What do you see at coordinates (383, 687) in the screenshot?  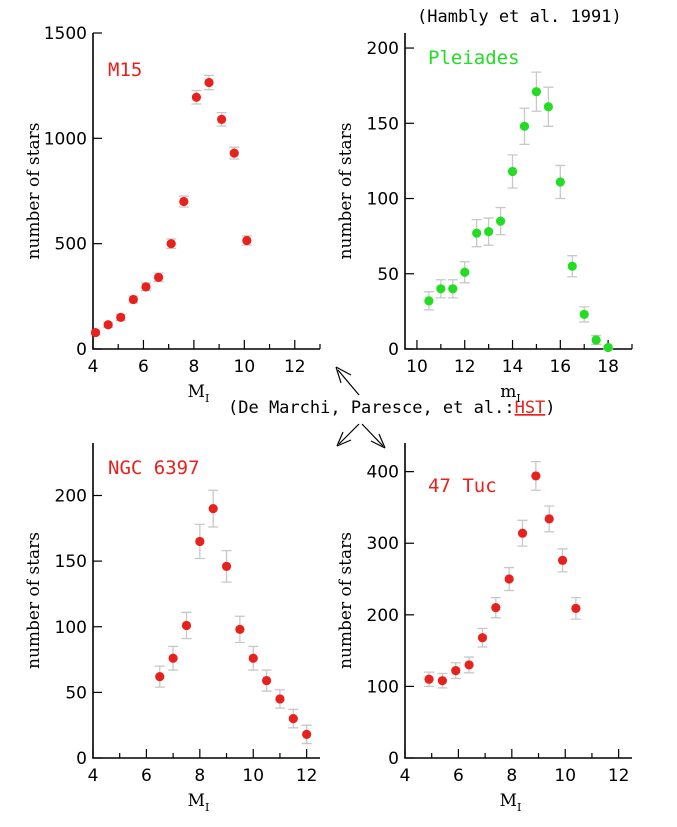 I see `y-tick-label: 100` at bounding box center [383, 687].